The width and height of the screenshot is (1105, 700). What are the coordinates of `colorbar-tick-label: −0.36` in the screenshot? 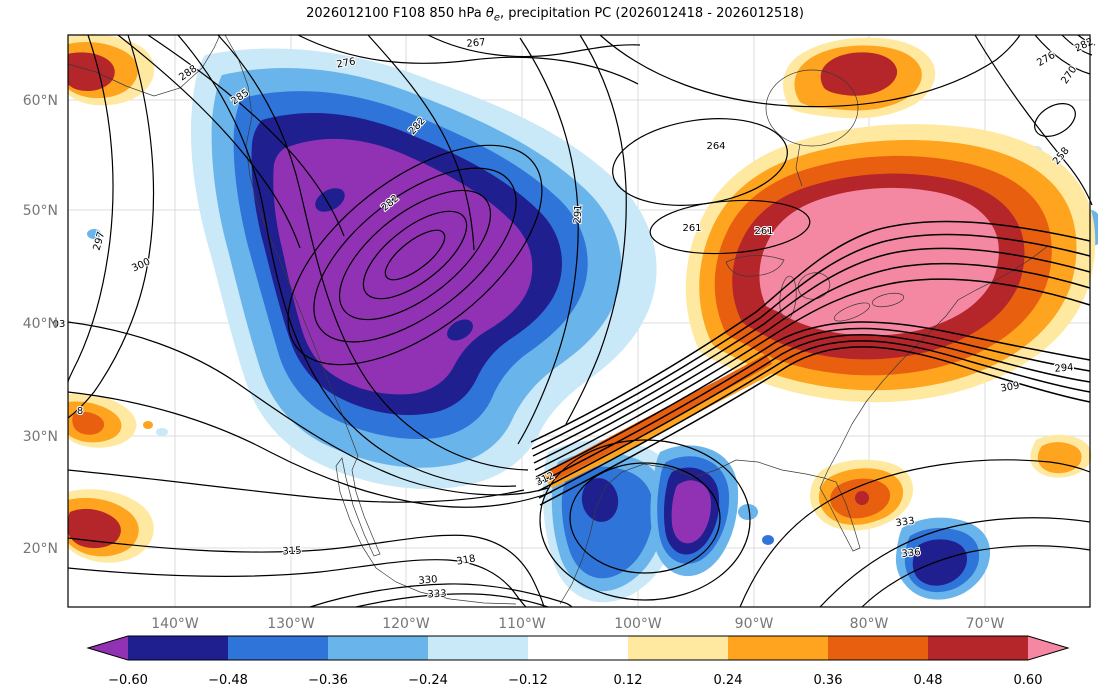 It's located at (328, 680).